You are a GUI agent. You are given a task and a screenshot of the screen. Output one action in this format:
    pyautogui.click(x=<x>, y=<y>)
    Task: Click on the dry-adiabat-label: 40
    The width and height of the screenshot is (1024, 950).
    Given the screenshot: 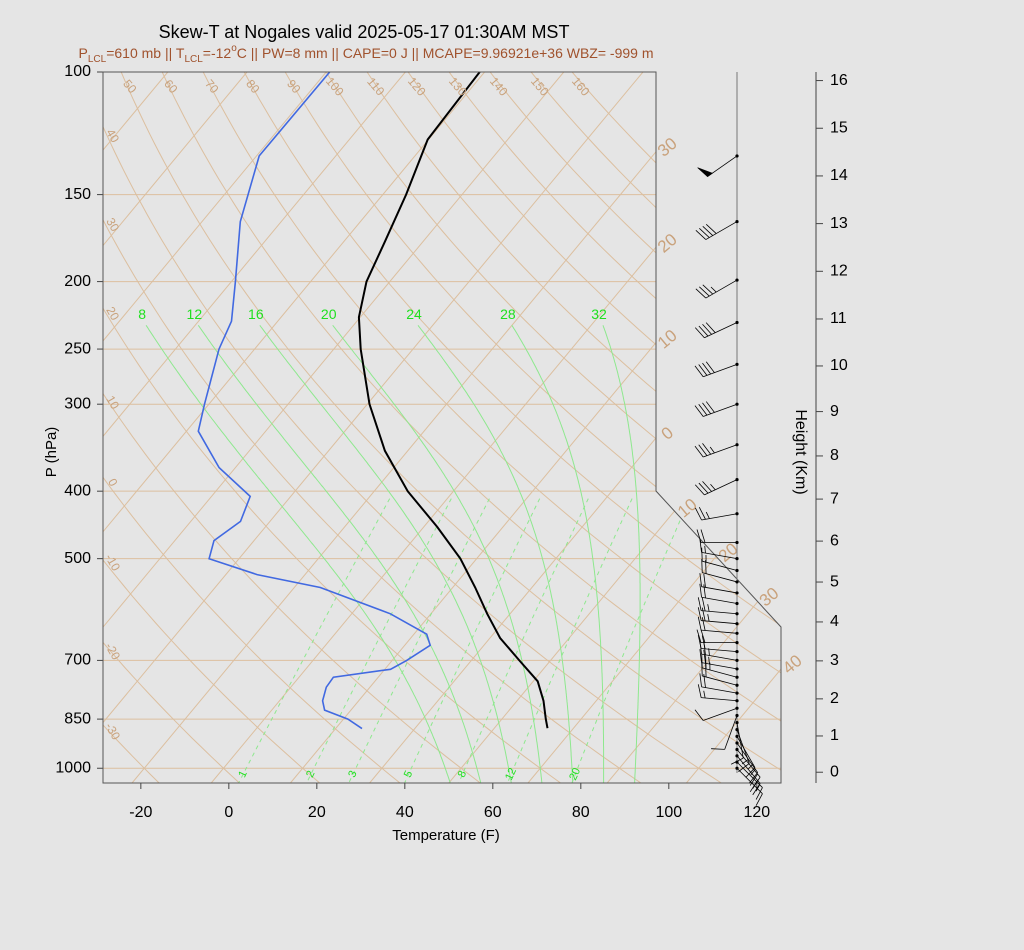 What is the action you would take?
    pyautogui.click(x=112, y=136)
    